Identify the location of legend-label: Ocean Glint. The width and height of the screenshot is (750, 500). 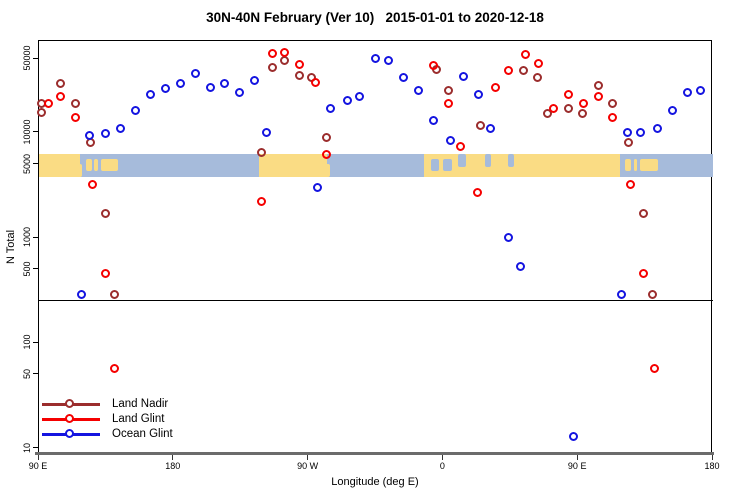
(142, 434).